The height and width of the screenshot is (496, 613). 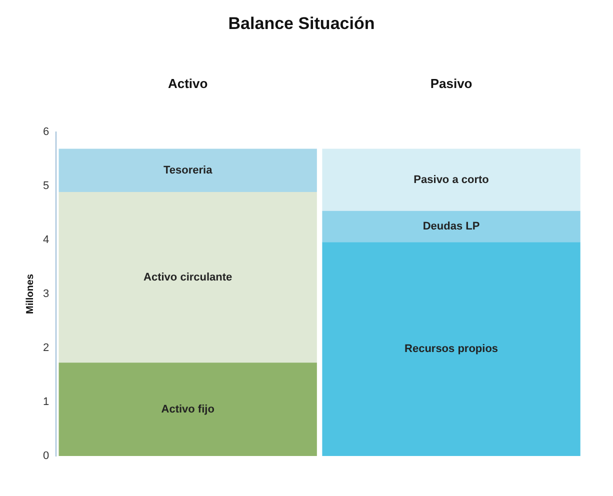 I want to click on series-label: Activo fijo, so click(x=188, y=409).